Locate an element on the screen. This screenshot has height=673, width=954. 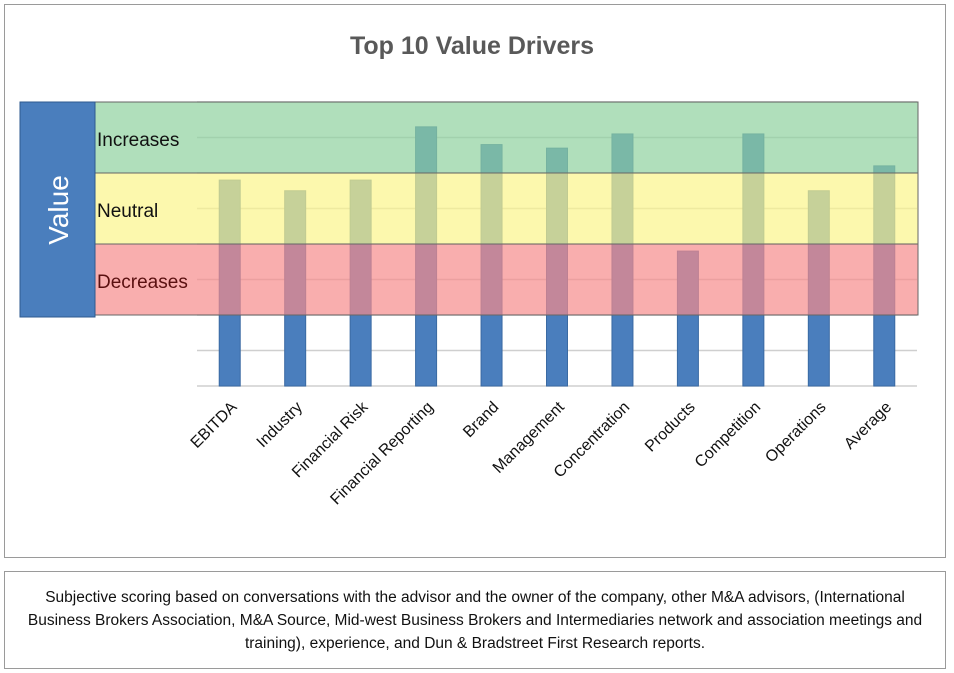
x-tick-label: Average is located at coordinates (868, 426).